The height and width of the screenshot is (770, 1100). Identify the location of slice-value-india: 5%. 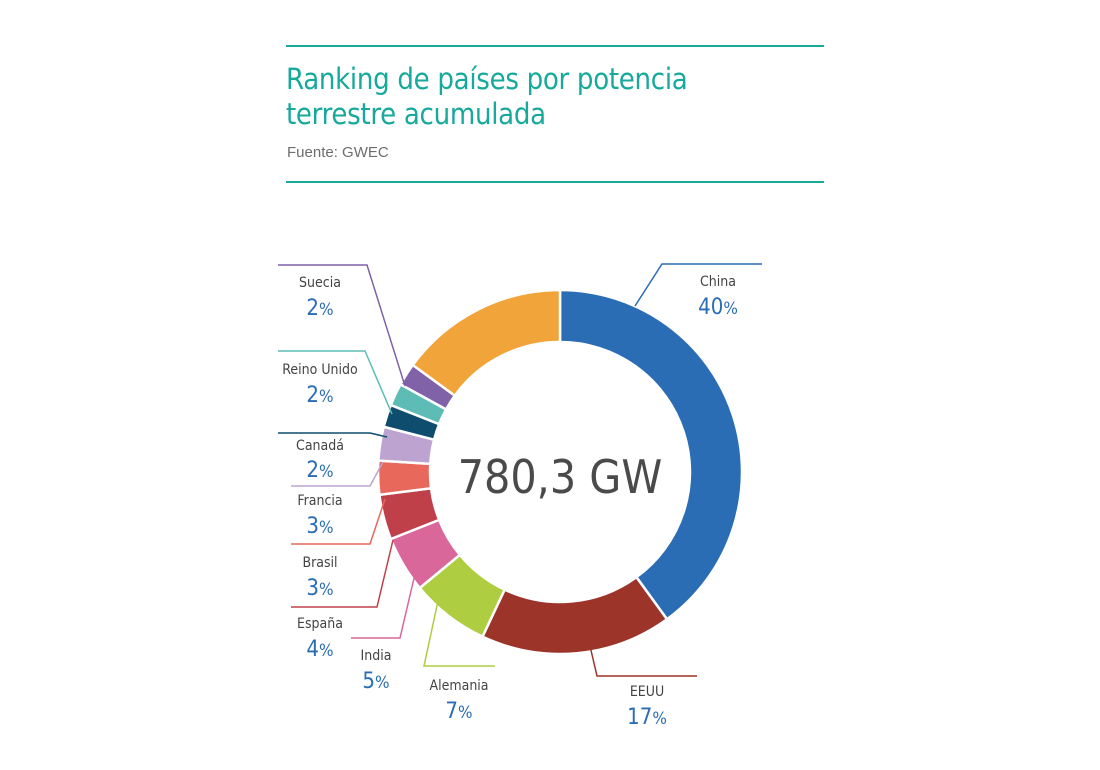
(375, 681).